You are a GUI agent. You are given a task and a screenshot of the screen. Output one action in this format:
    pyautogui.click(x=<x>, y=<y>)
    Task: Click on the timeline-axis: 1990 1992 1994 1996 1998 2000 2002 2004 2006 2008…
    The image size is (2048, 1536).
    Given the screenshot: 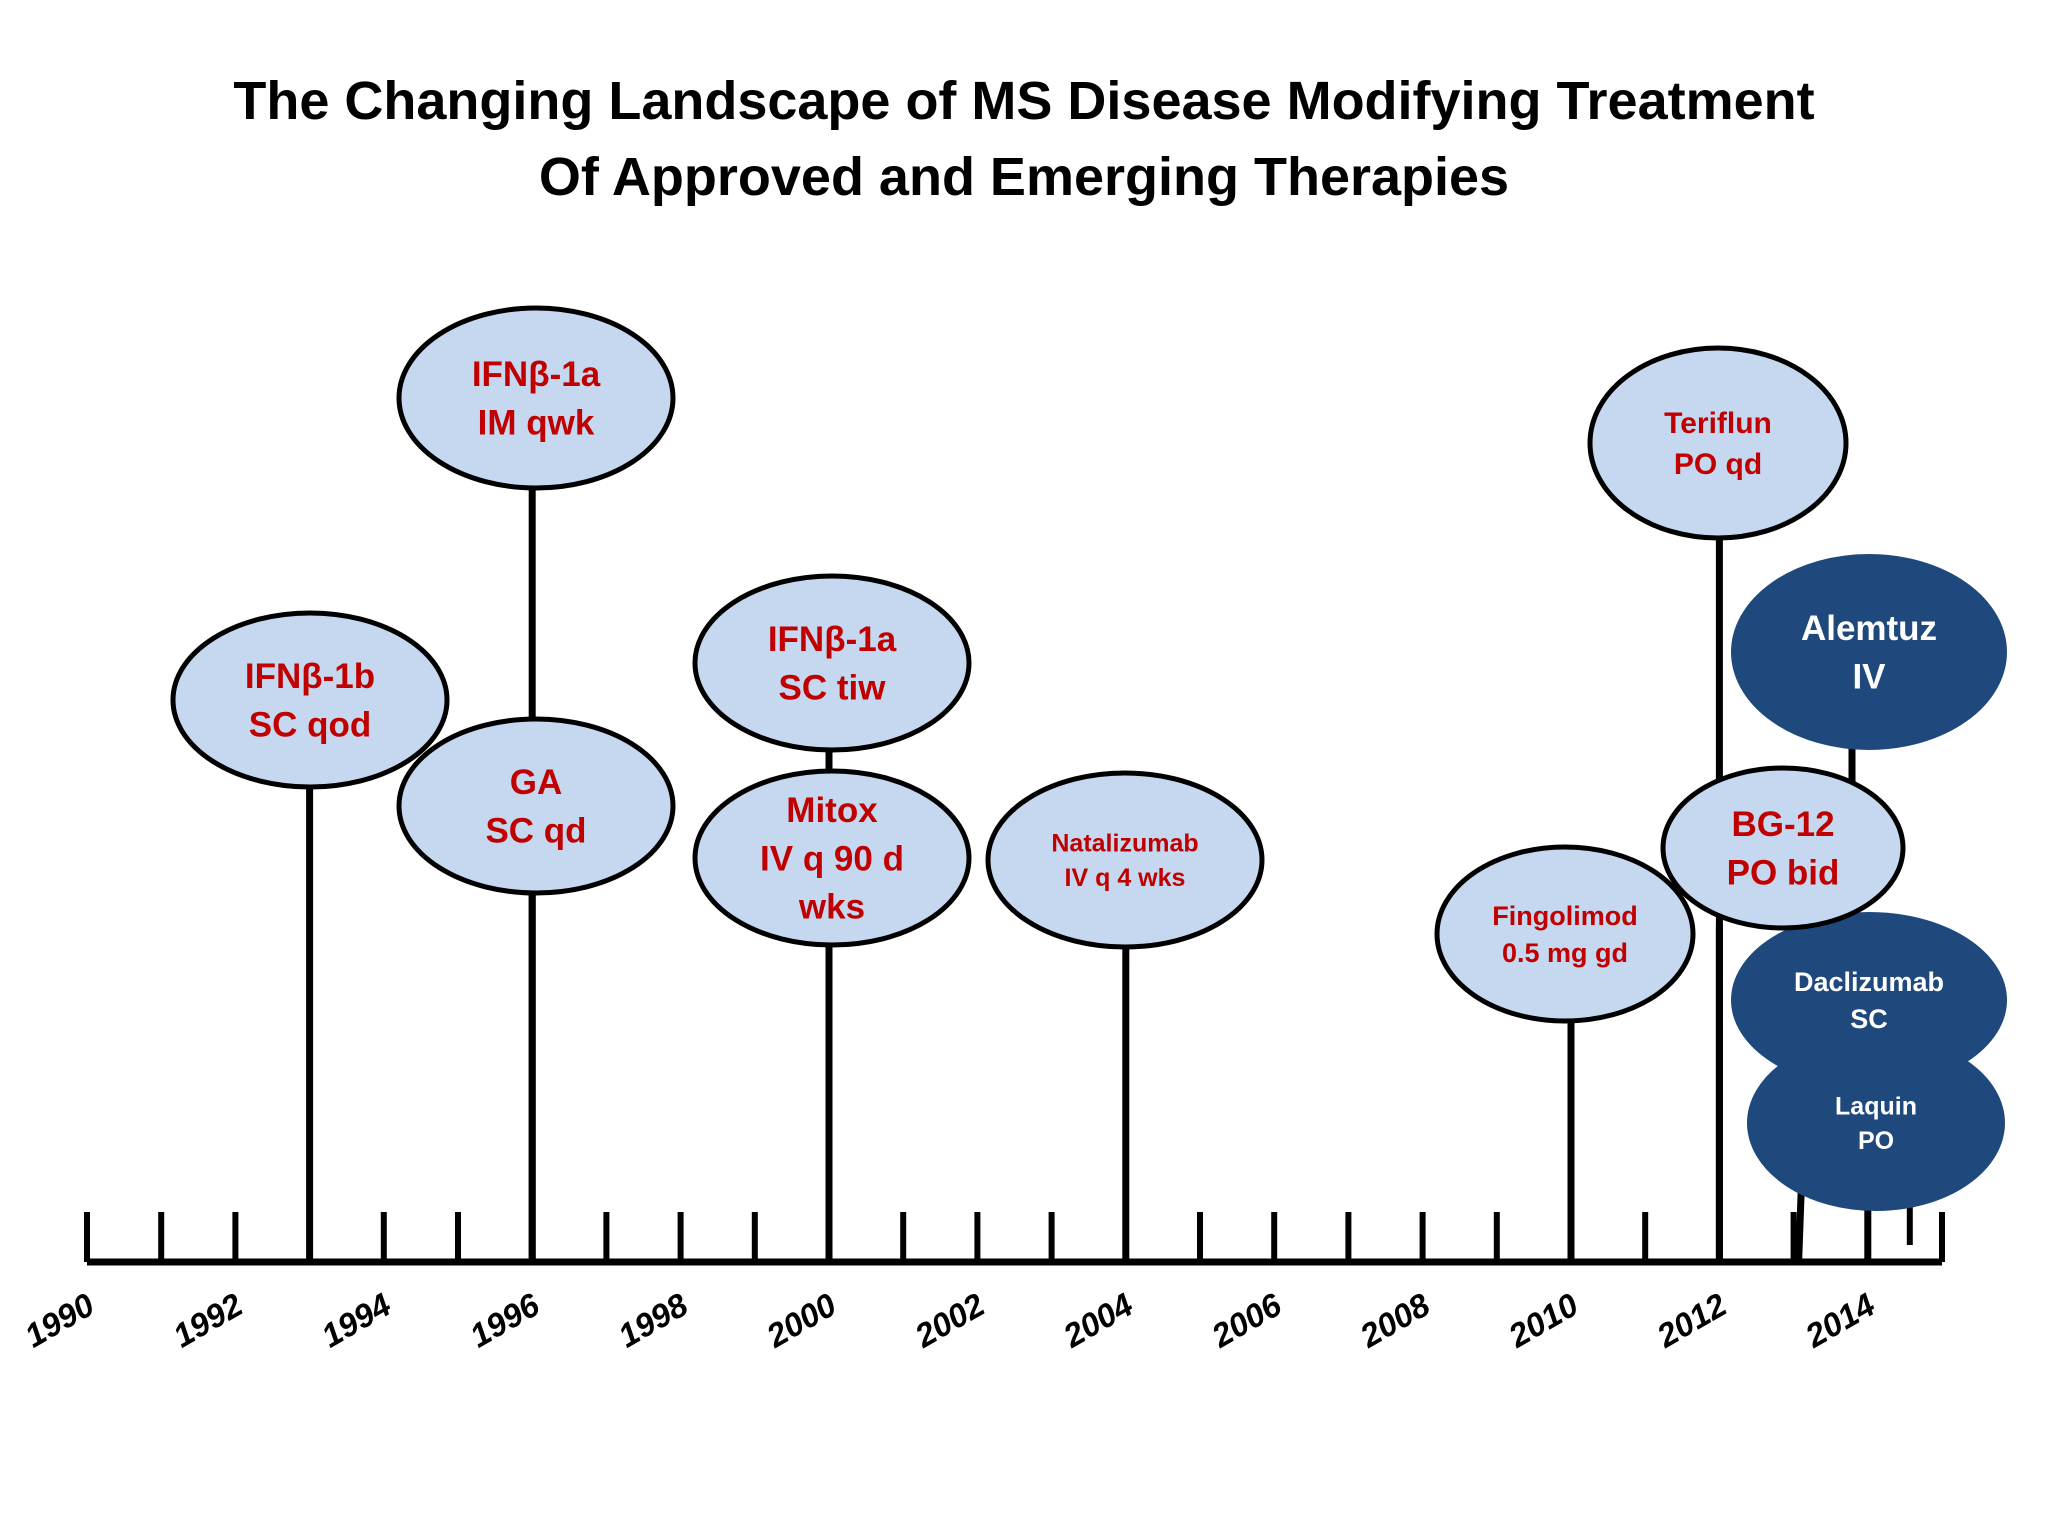 What is the action you would take?
    pyautogui.click(x=981, y=1283)
    